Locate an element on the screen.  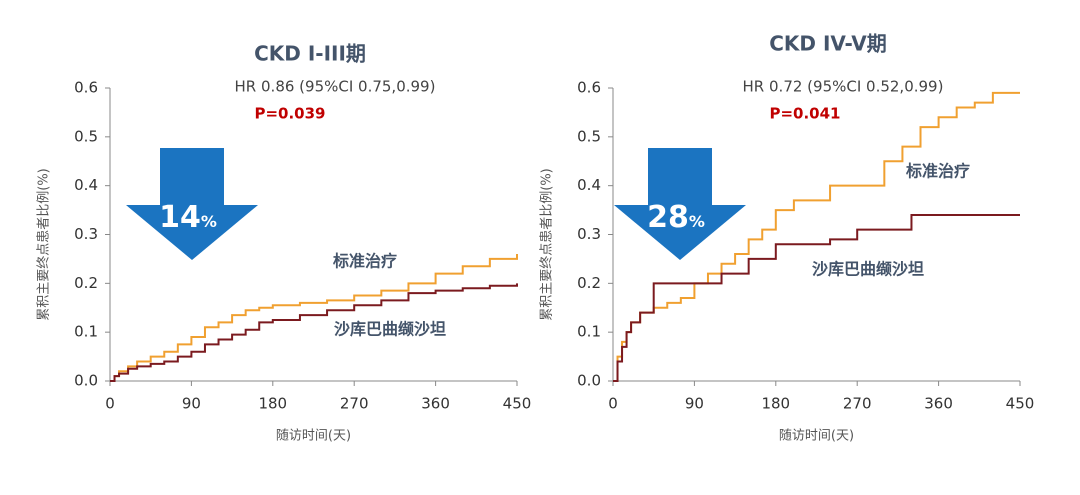
reduction-text: 14% is located at coordinates (188, 217).